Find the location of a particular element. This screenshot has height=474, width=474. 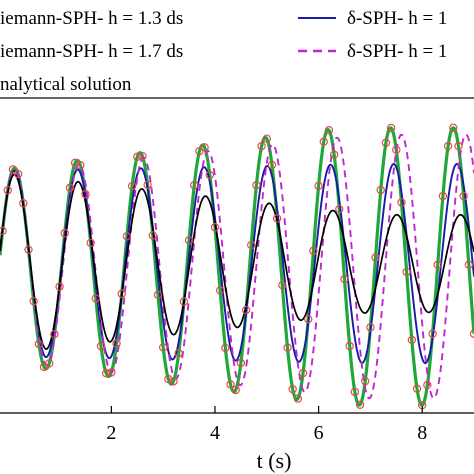

legend-label-riemann-13: iemann-SPH- h = 1.3 ds is located at coordinates (91, 18).